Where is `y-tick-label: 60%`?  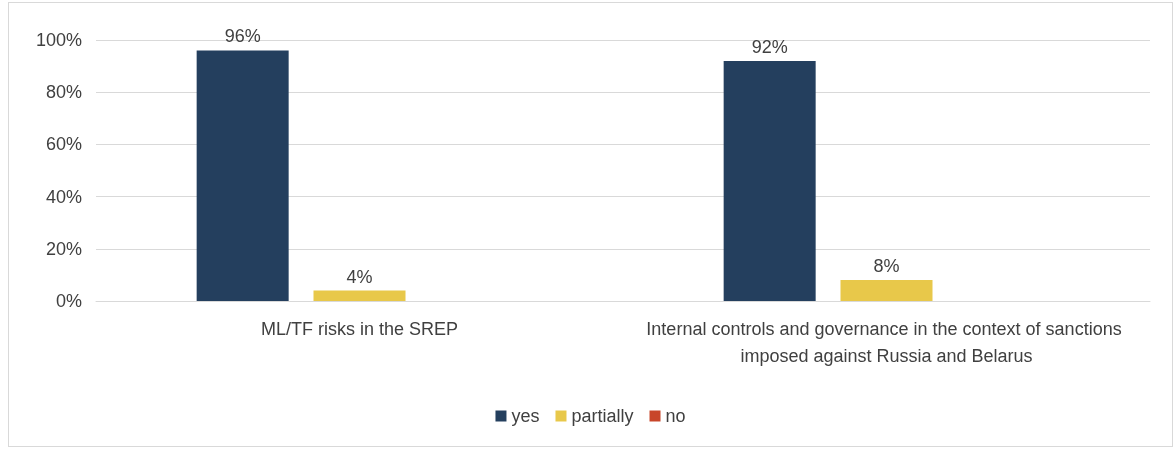 y-tick-label: 60% is located at coordinates (63, 144).